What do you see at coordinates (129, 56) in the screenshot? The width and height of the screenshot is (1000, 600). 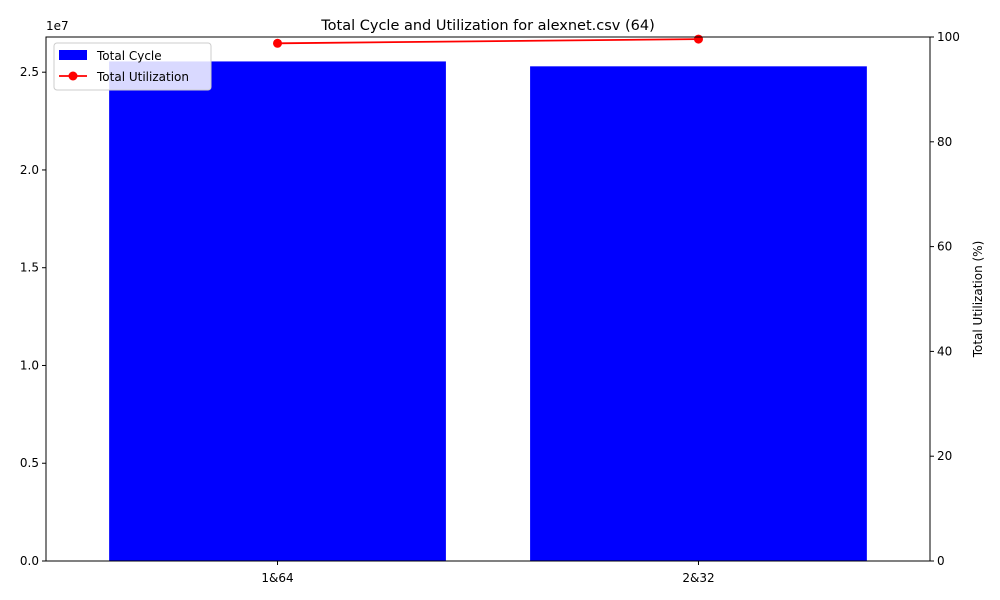 I see `legend-label-total-cycle: Total Cycle` at bounding box center [129, 56].